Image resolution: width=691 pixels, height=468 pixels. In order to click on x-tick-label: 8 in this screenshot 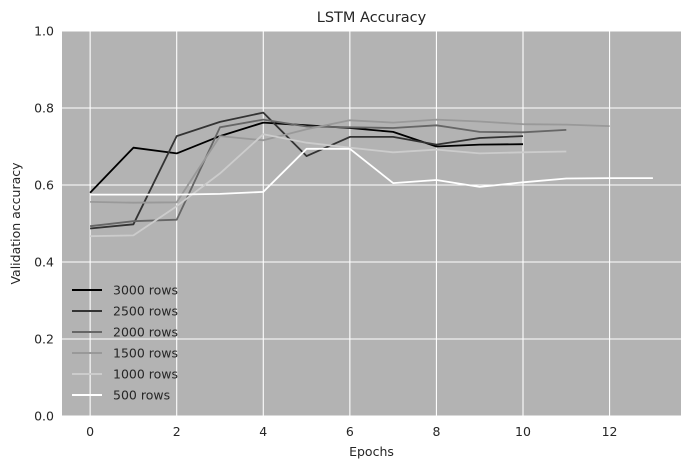, I will do `click(436, 431)`.